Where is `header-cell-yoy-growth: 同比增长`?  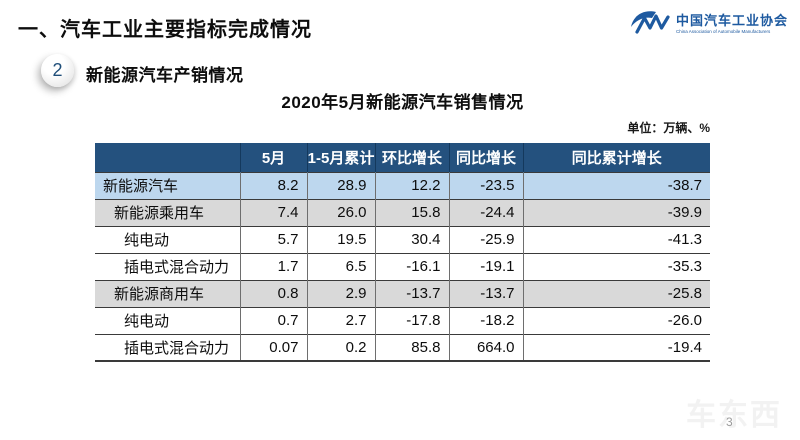 header-cell-yoy-growth: 同比增长 is located at coordinates (485, 157).